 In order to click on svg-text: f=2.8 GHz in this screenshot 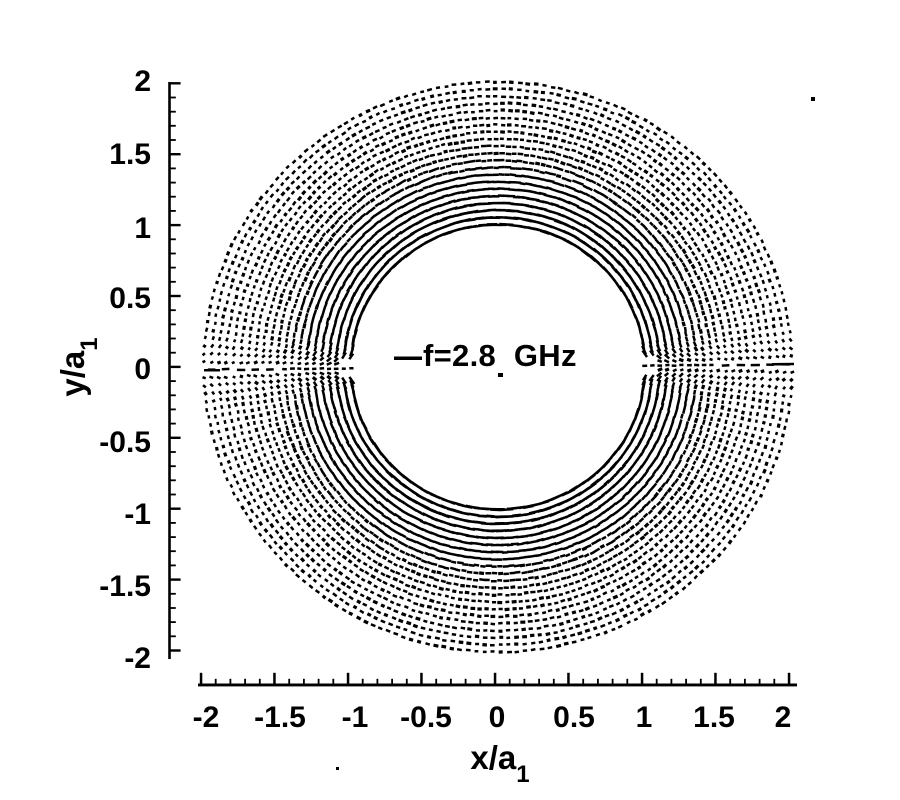, I will do `click(500, 355)`.